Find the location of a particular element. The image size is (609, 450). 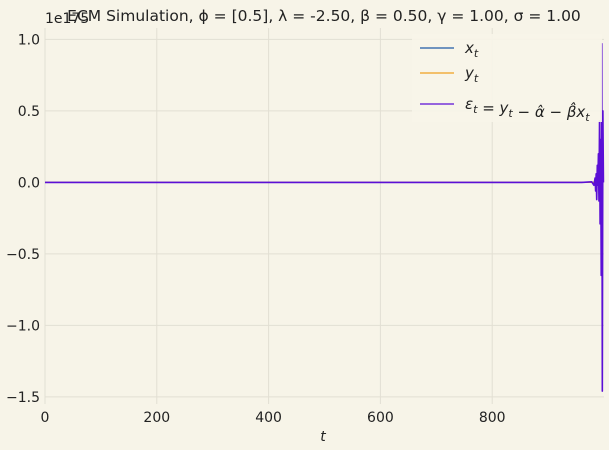

y-tick-label: 0.5 is located at coordinates (29, 112).